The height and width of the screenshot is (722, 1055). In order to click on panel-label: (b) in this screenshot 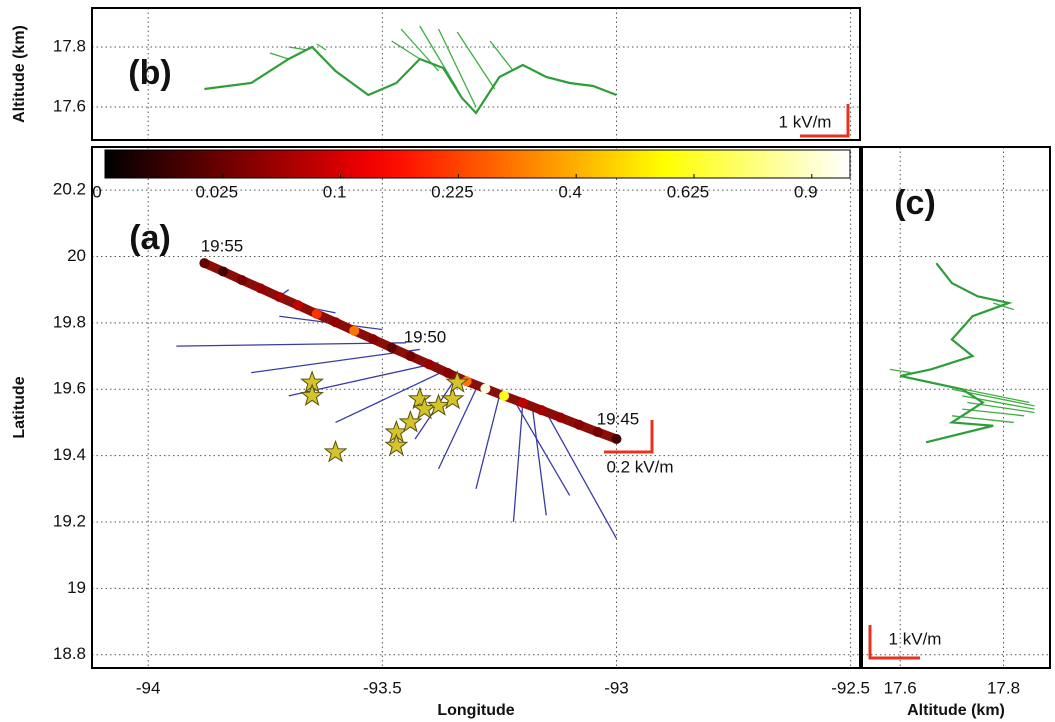, I will do `click(149, 73)`.